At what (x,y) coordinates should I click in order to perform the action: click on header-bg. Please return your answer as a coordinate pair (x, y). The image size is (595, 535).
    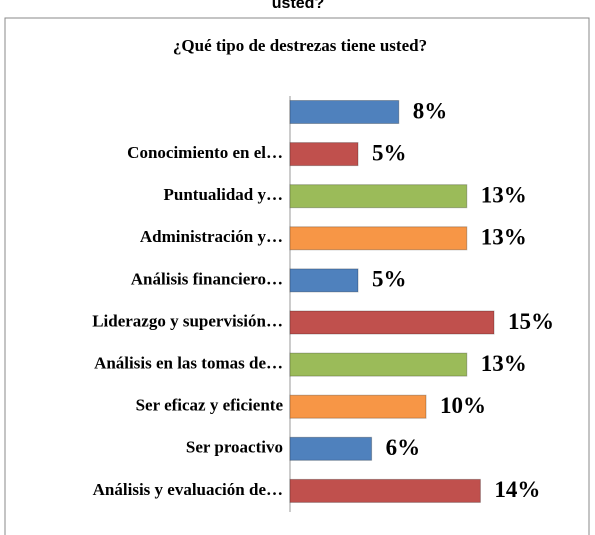
    Looking at the image, I should click on (300, 8).